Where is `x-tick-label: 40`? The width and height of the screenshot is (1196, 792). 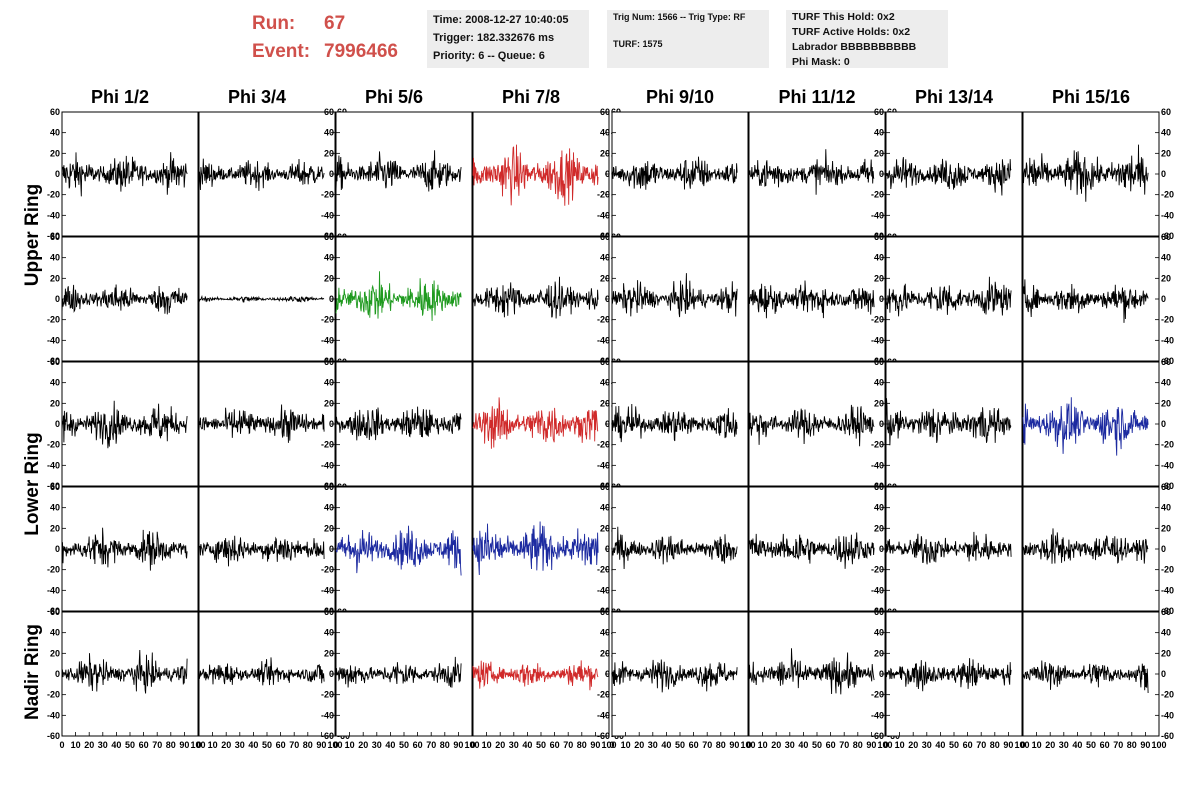 x-tick-label: 40 is located at coordinates (116, 745).